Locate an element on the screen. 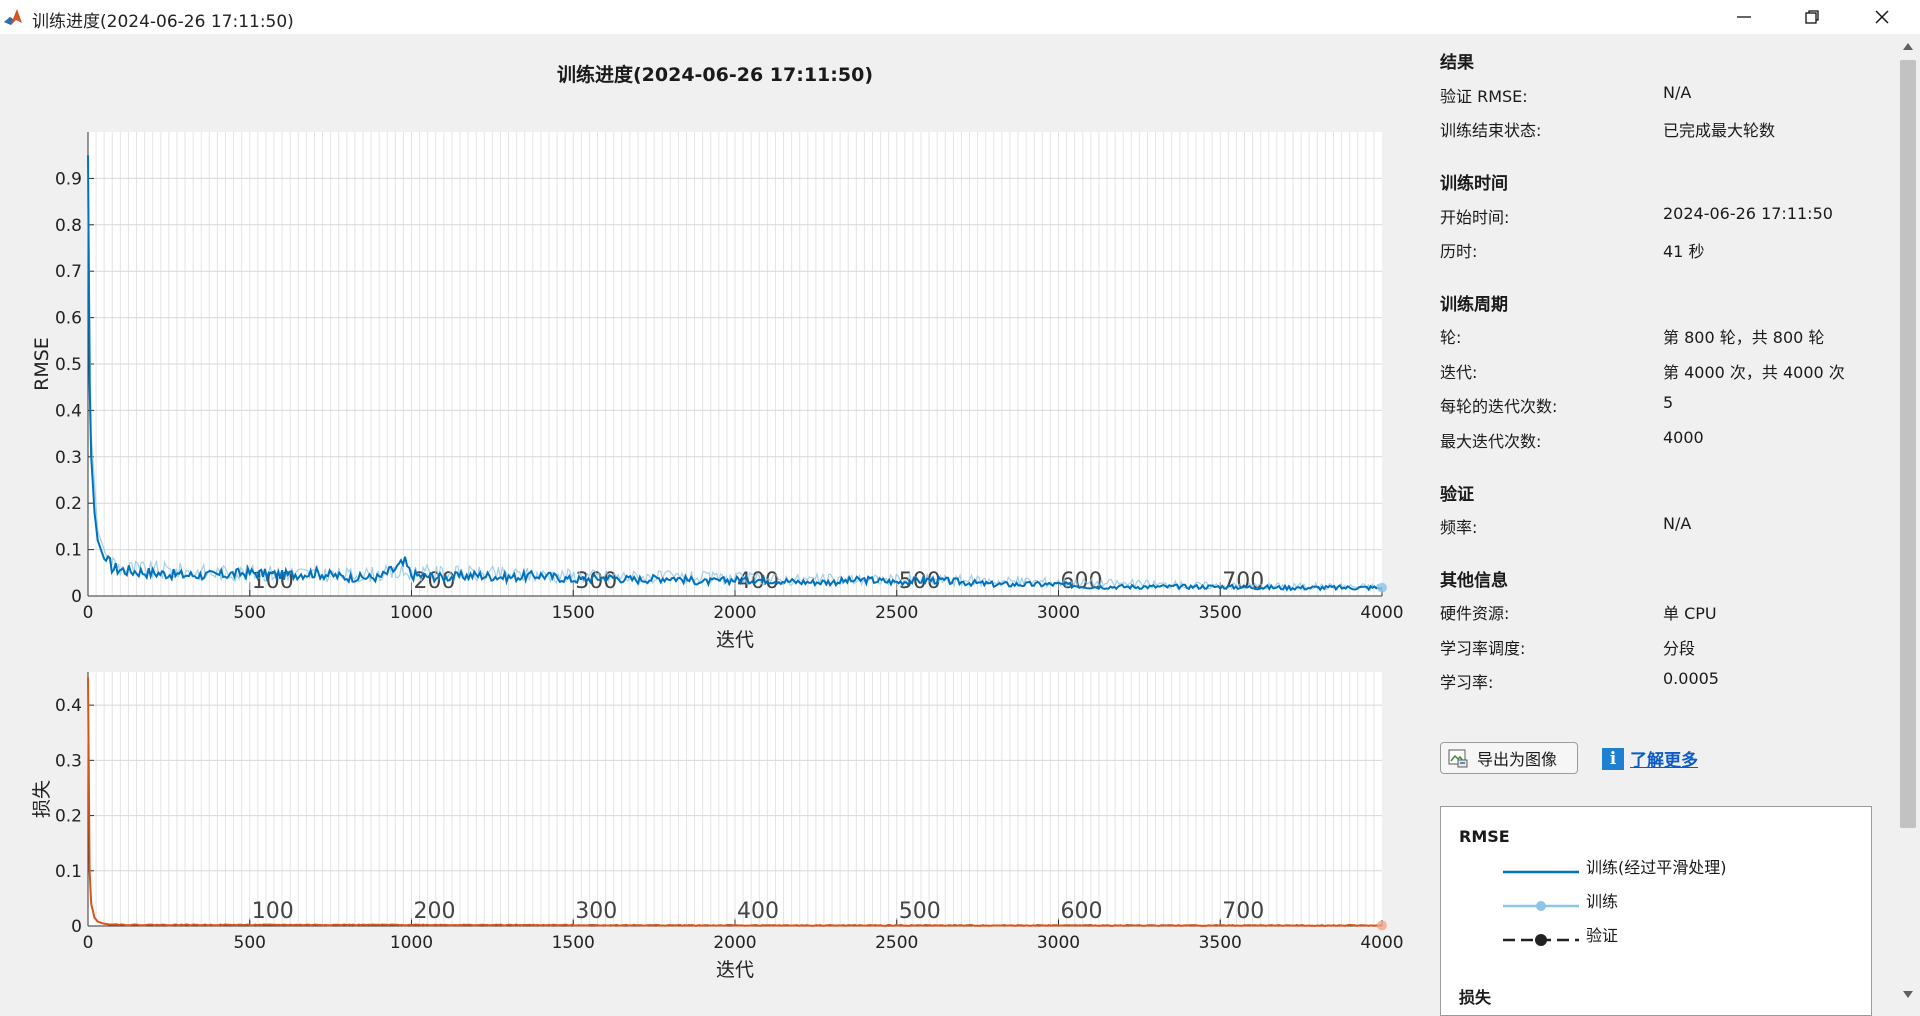  legend-rmse-title: RMSE is located at coordinates (1484, 836).